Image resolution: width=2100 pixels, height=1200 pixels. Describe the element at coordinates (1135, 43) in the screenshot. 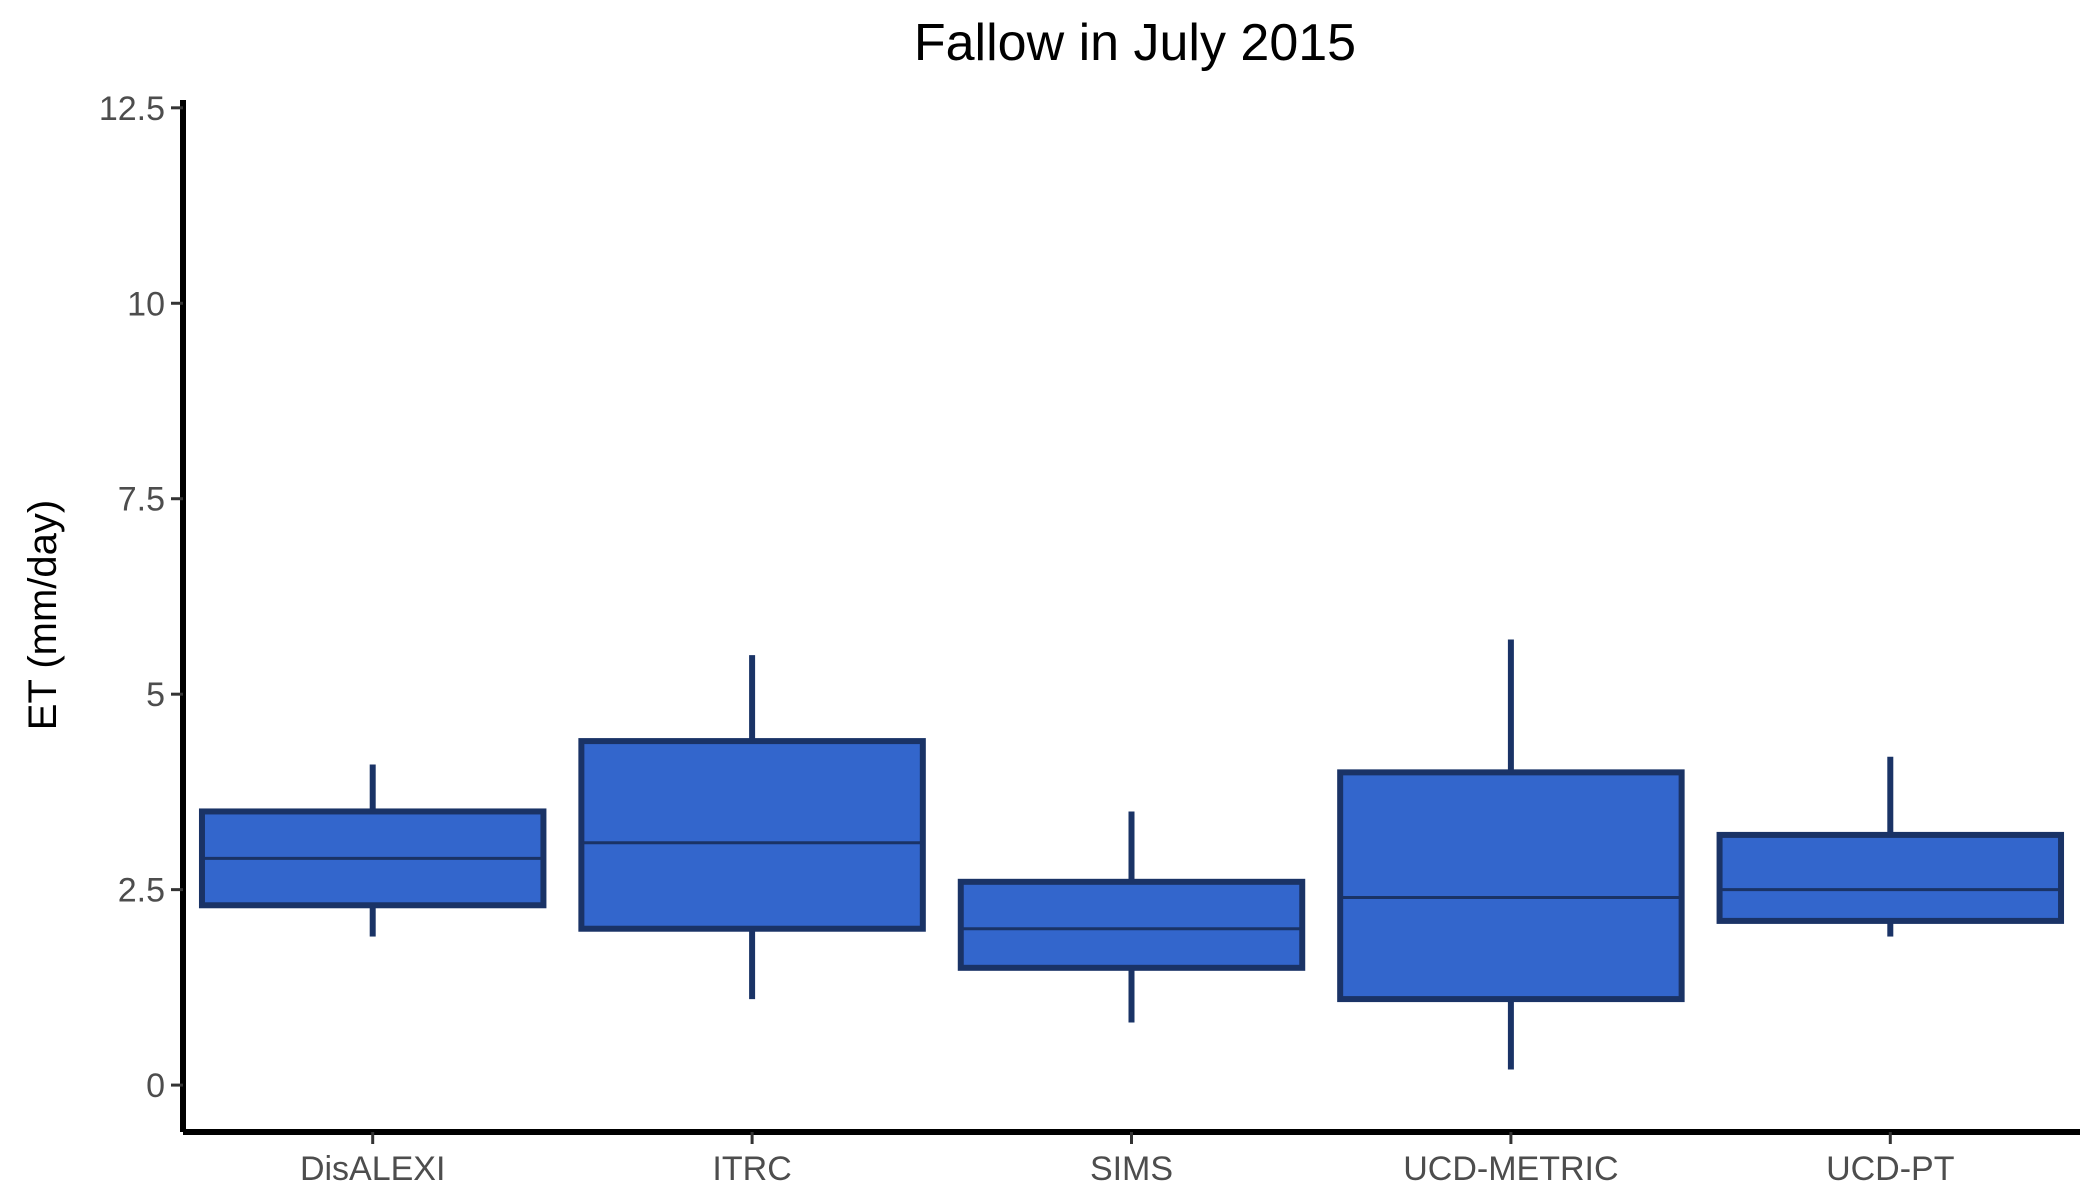

I see `chart-title: Fallow in July 2015` at that location.